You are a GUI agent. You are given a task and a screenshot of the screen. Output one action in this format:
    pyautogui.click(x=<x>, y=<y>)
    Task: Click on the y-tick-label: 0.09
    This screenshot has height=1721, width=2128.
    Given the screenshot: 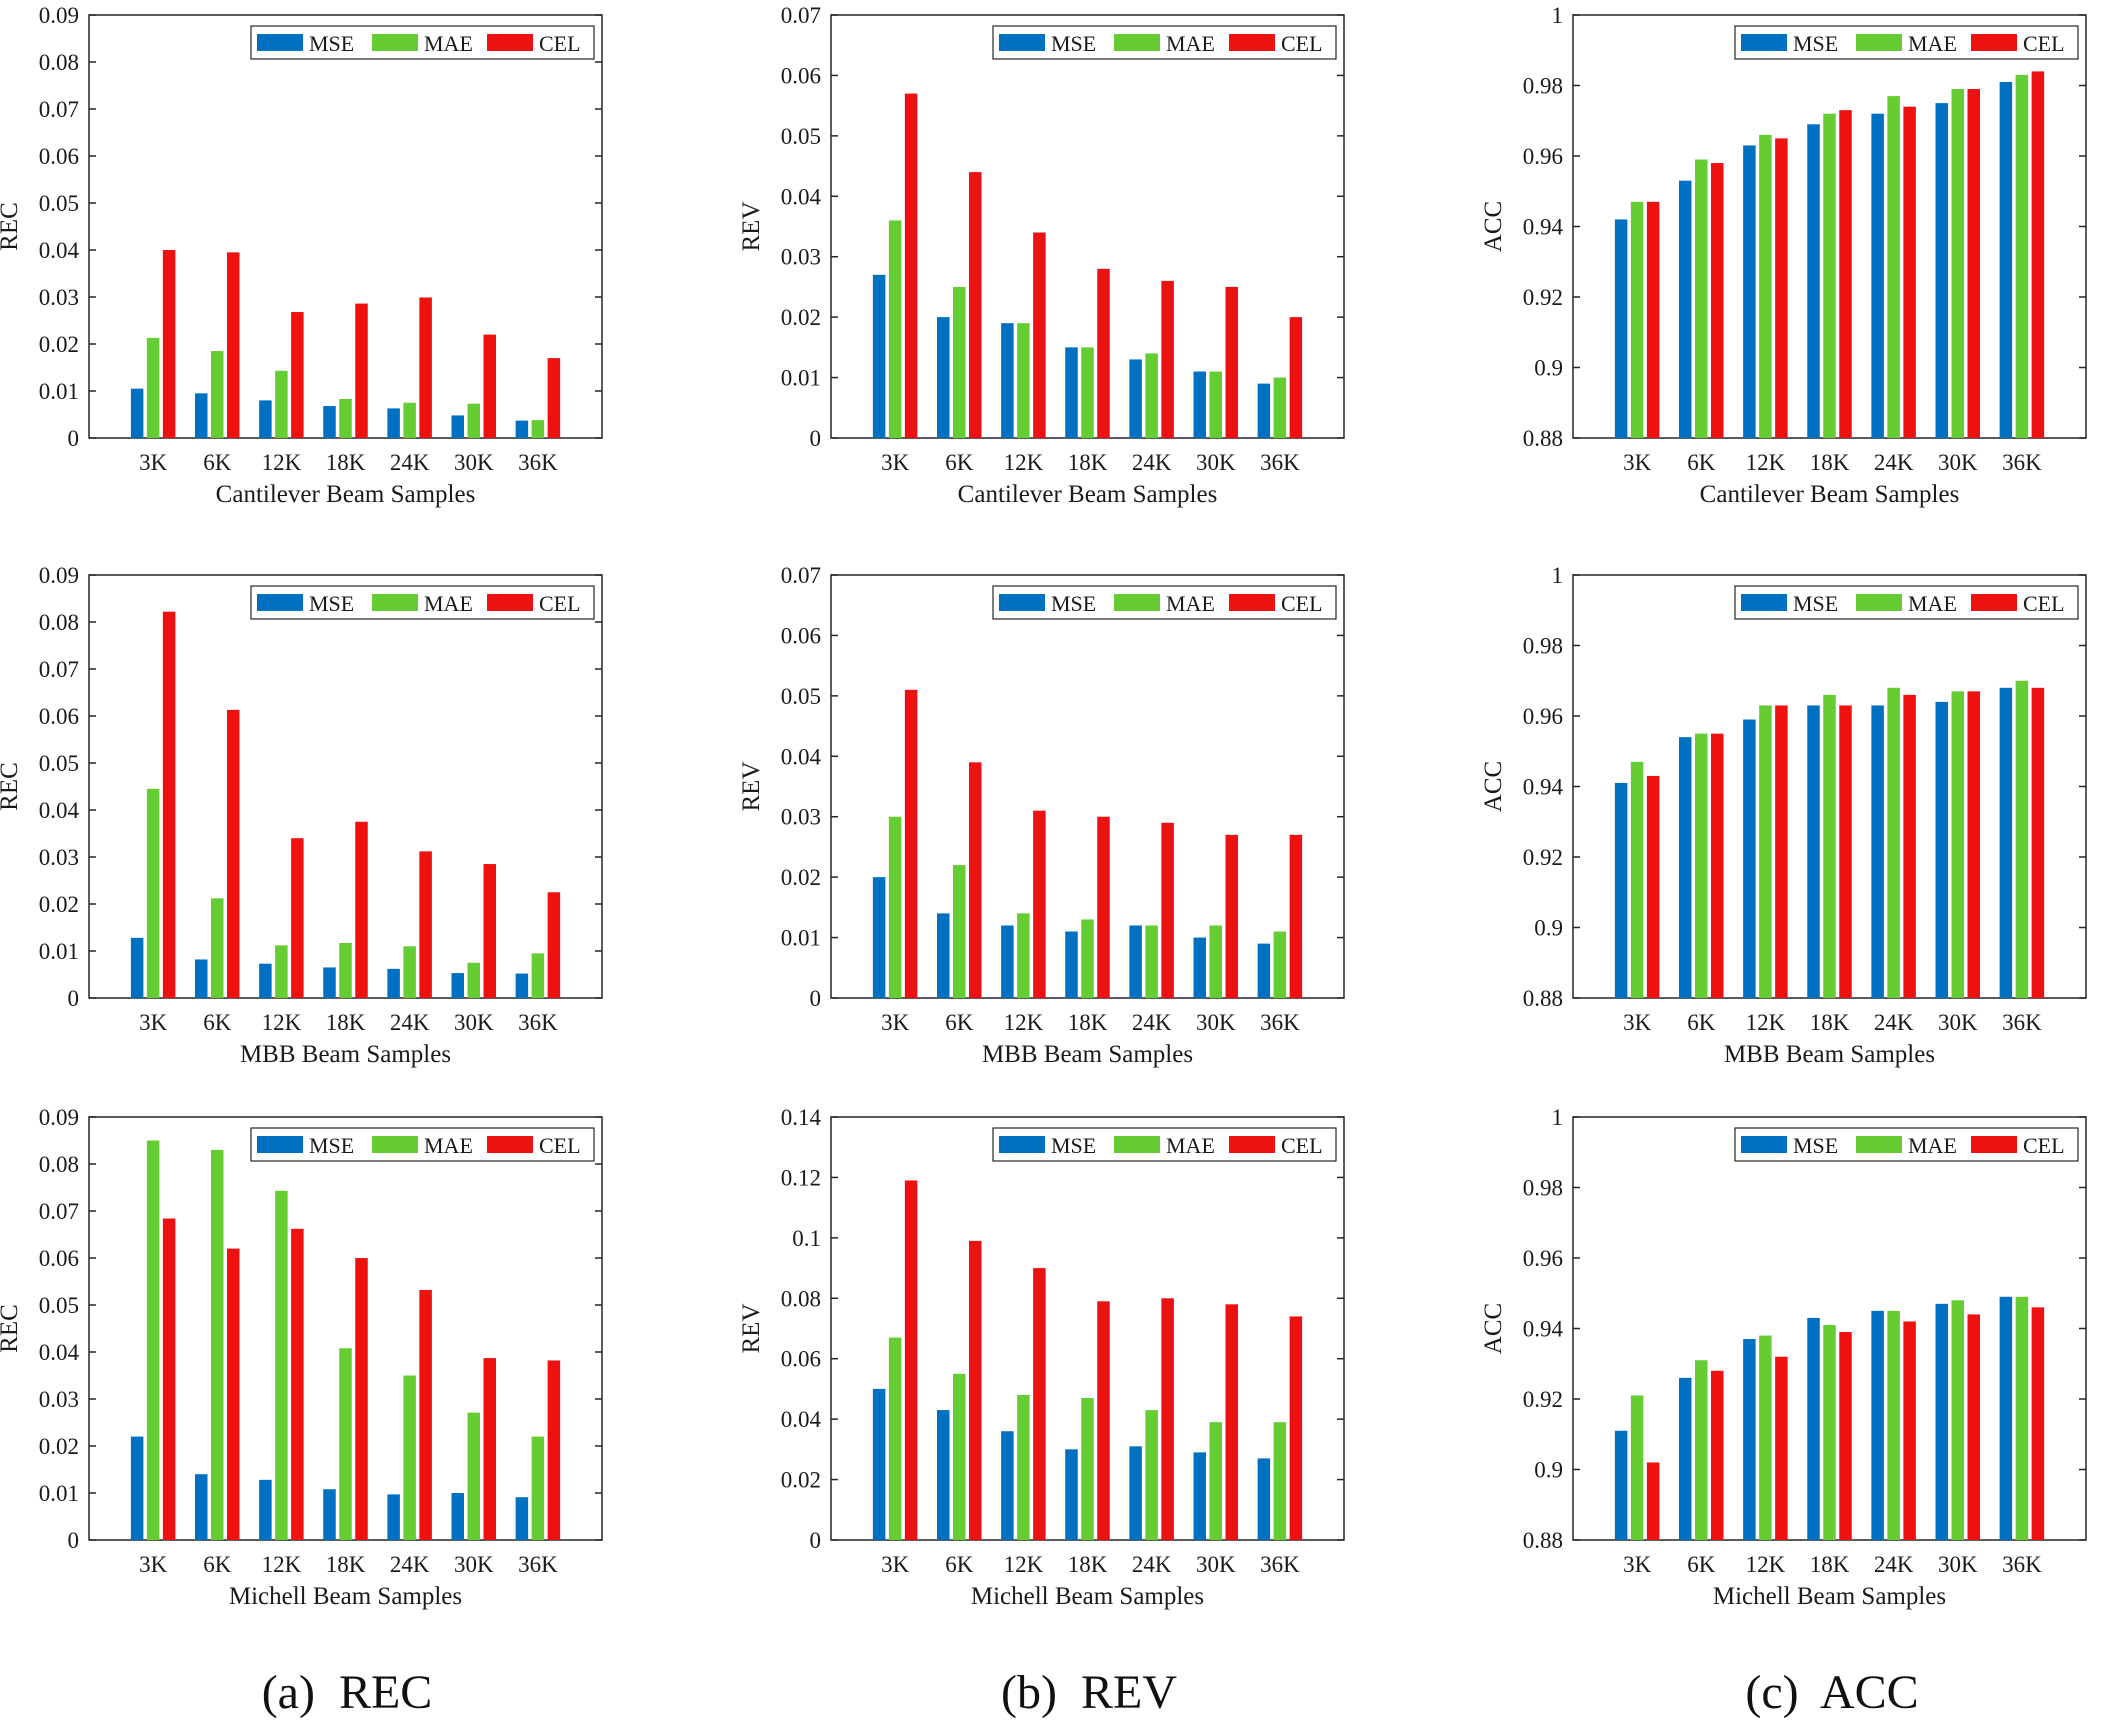 What is the action you would take?
    pyautogui.click(x=59, y=1117)
    